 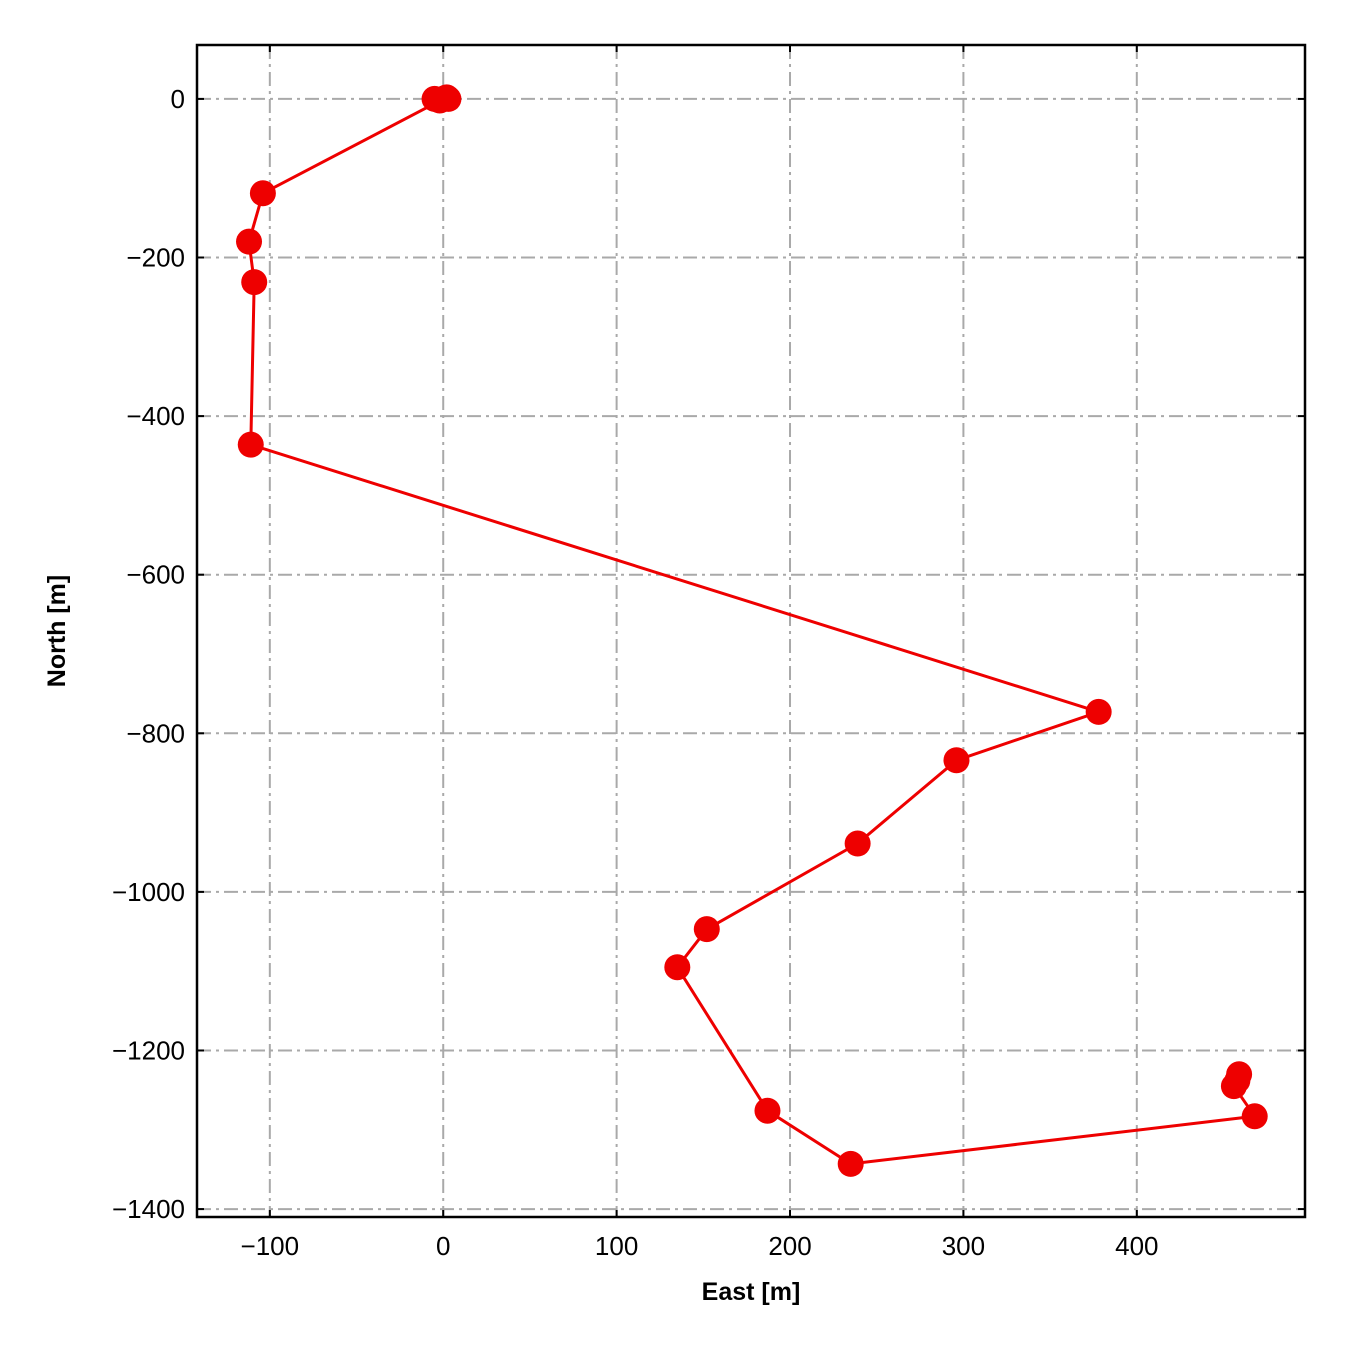 I want to click on x-tick-label: 100, so click(x=616, y=1246).